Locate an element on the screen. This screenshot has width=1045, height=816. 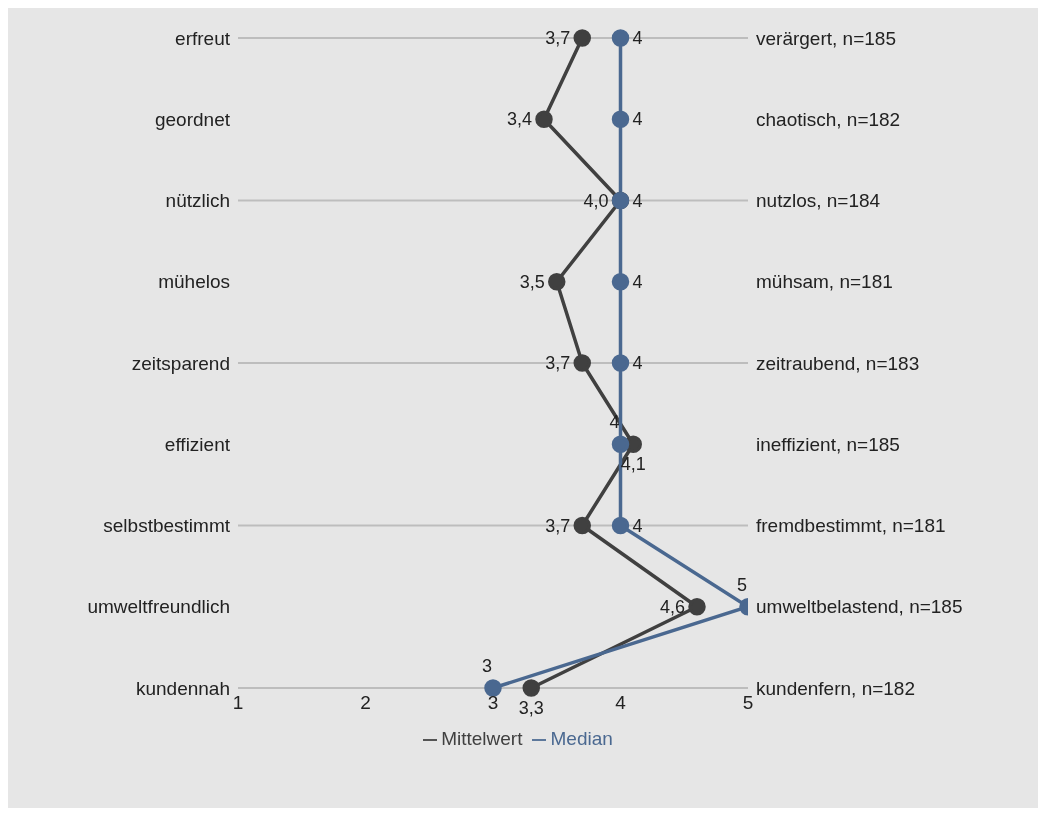
y2-tick-label: fremdbestimmt, n=181 is located at coordinates (851, 526).